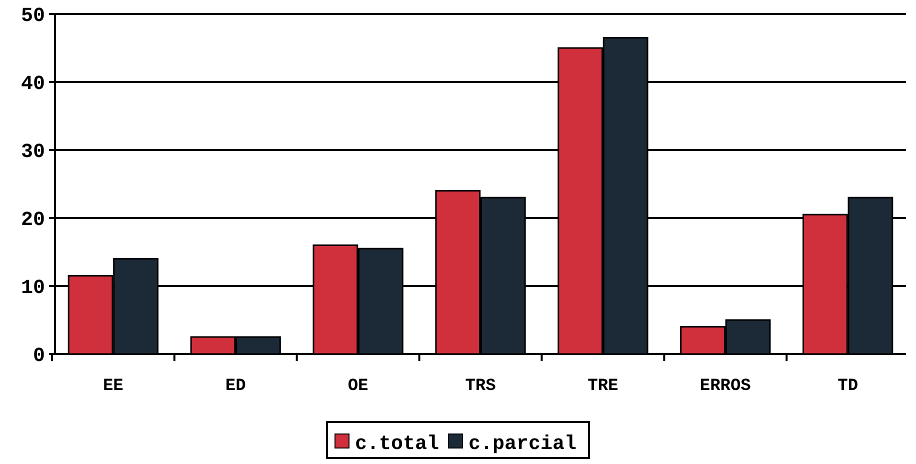 This screenshot has height=464, width=916. Describe the element at coordinates (32, 220) in the screenshot. I see `y-tick-label: 20` at that location.